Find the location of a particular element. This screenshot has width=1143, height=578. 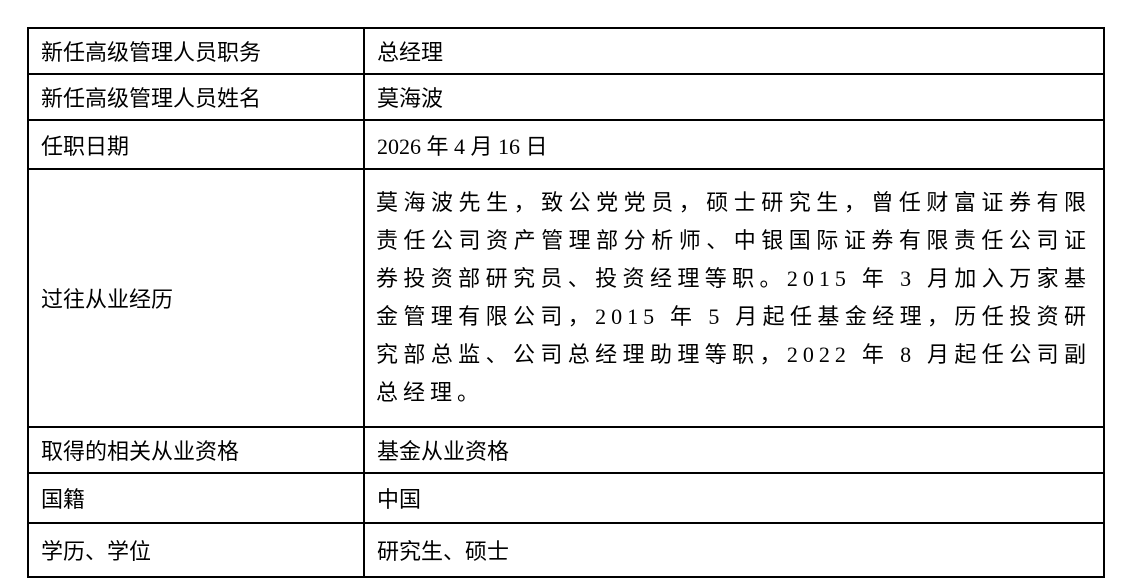

table-row: 新任高级管理人员姓名 莫海波 is located at coordinates (566, 97).